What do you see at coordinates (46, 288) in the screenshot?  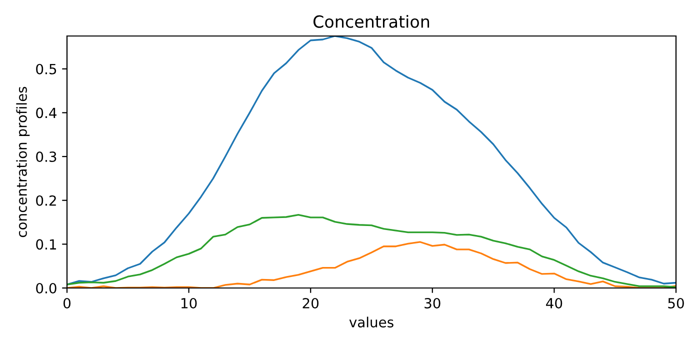 I see `y-tick-label: 0.0` at bounding box center [46, 288].